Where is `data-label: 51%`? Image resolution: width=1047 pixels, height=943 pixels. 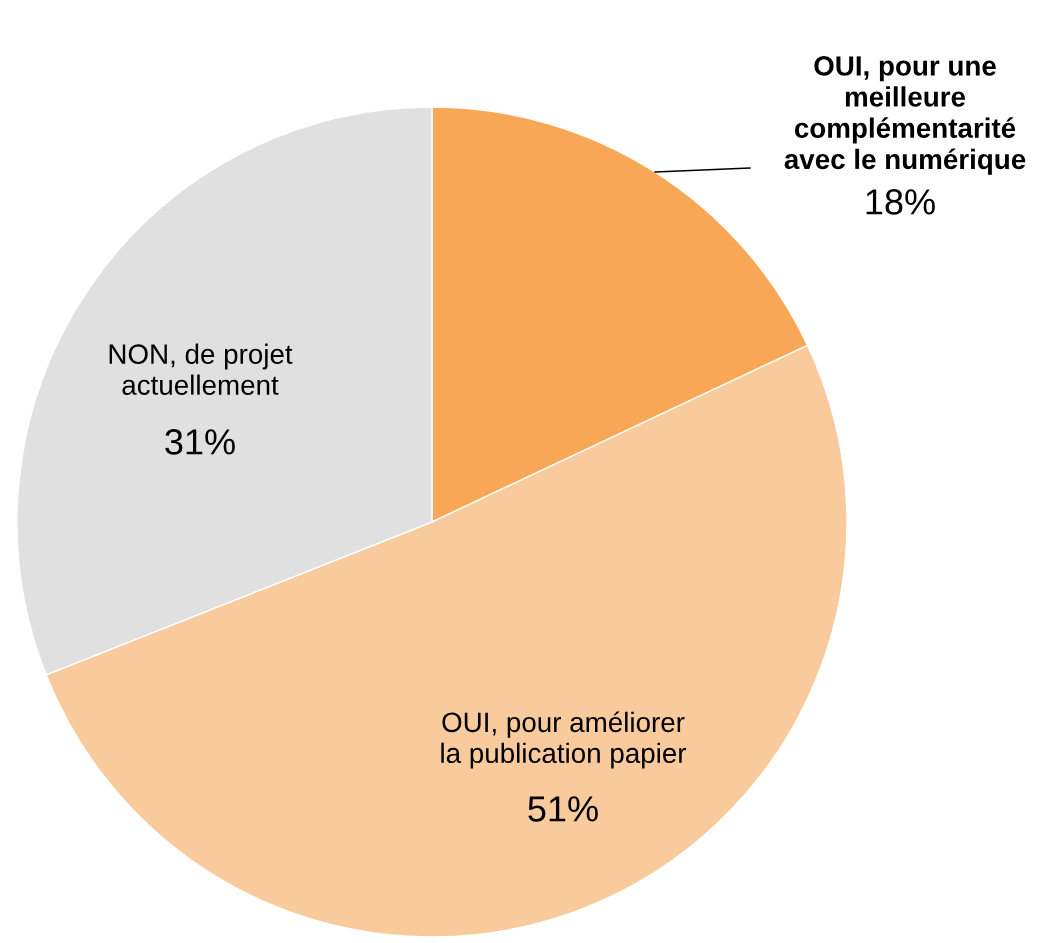
data-label: 51% is located at coordinates (563, 809).